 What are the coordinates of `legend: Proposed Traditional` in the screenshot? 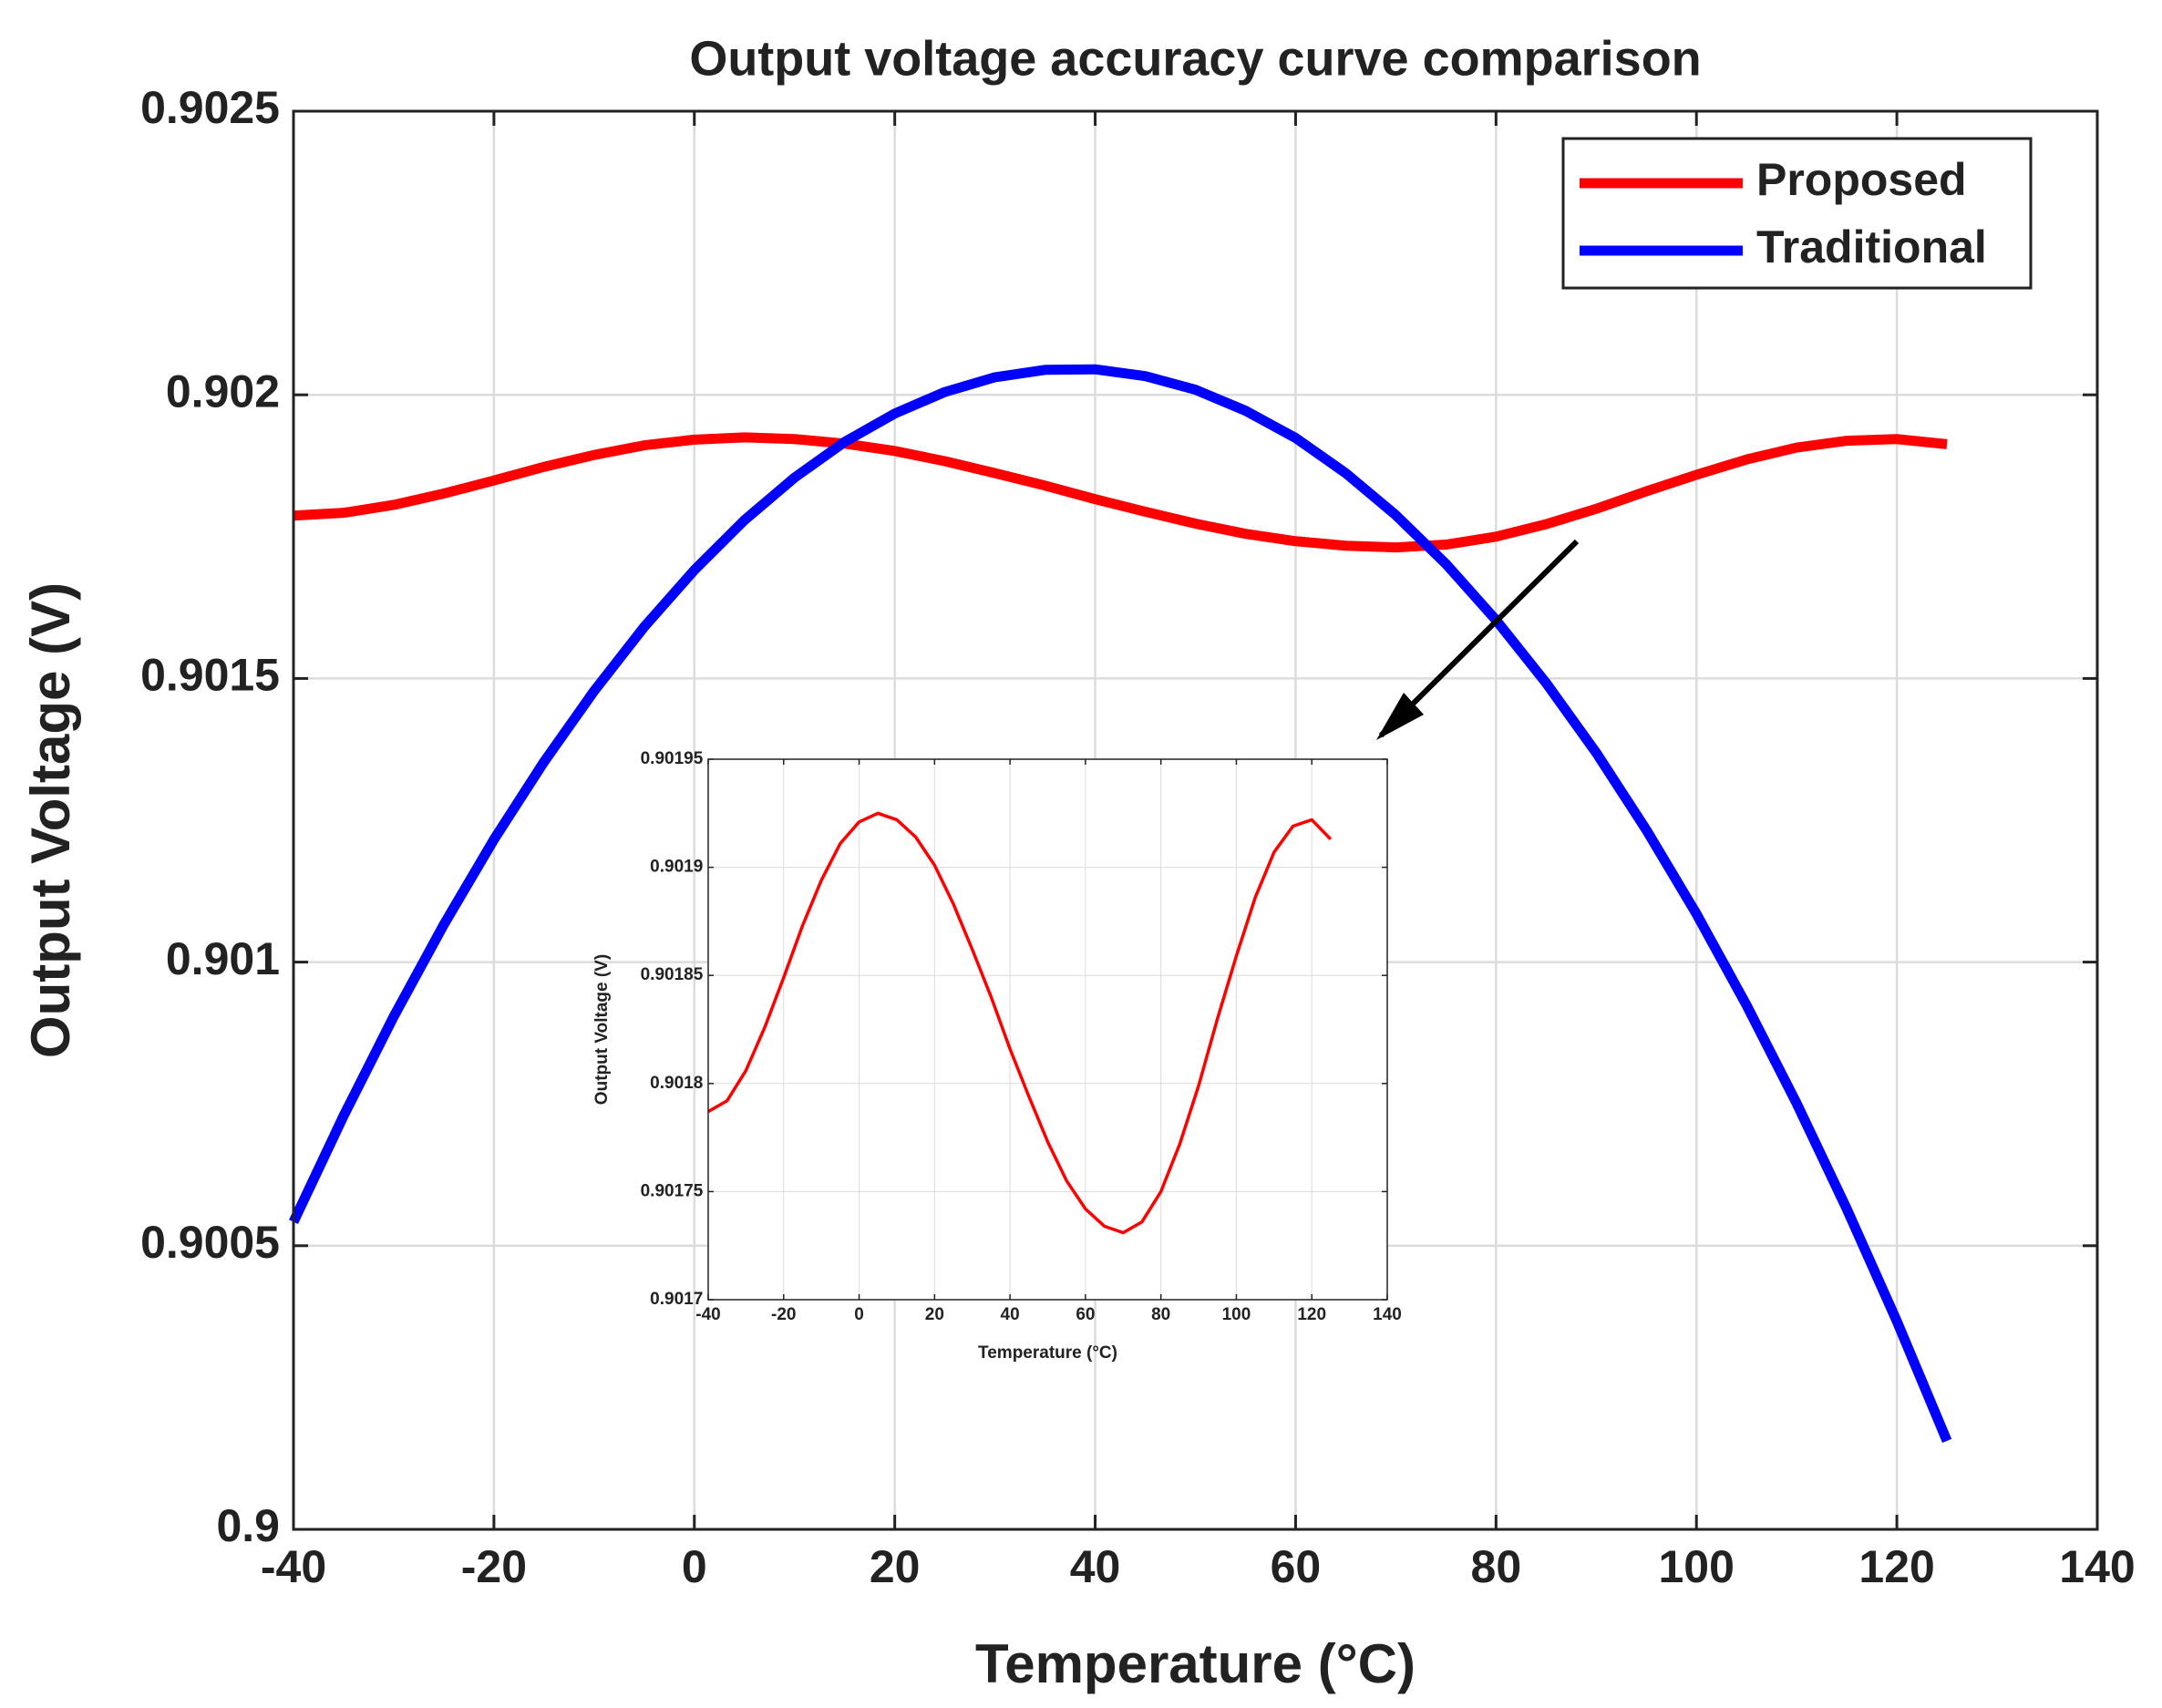 It's located at (1797, 213).